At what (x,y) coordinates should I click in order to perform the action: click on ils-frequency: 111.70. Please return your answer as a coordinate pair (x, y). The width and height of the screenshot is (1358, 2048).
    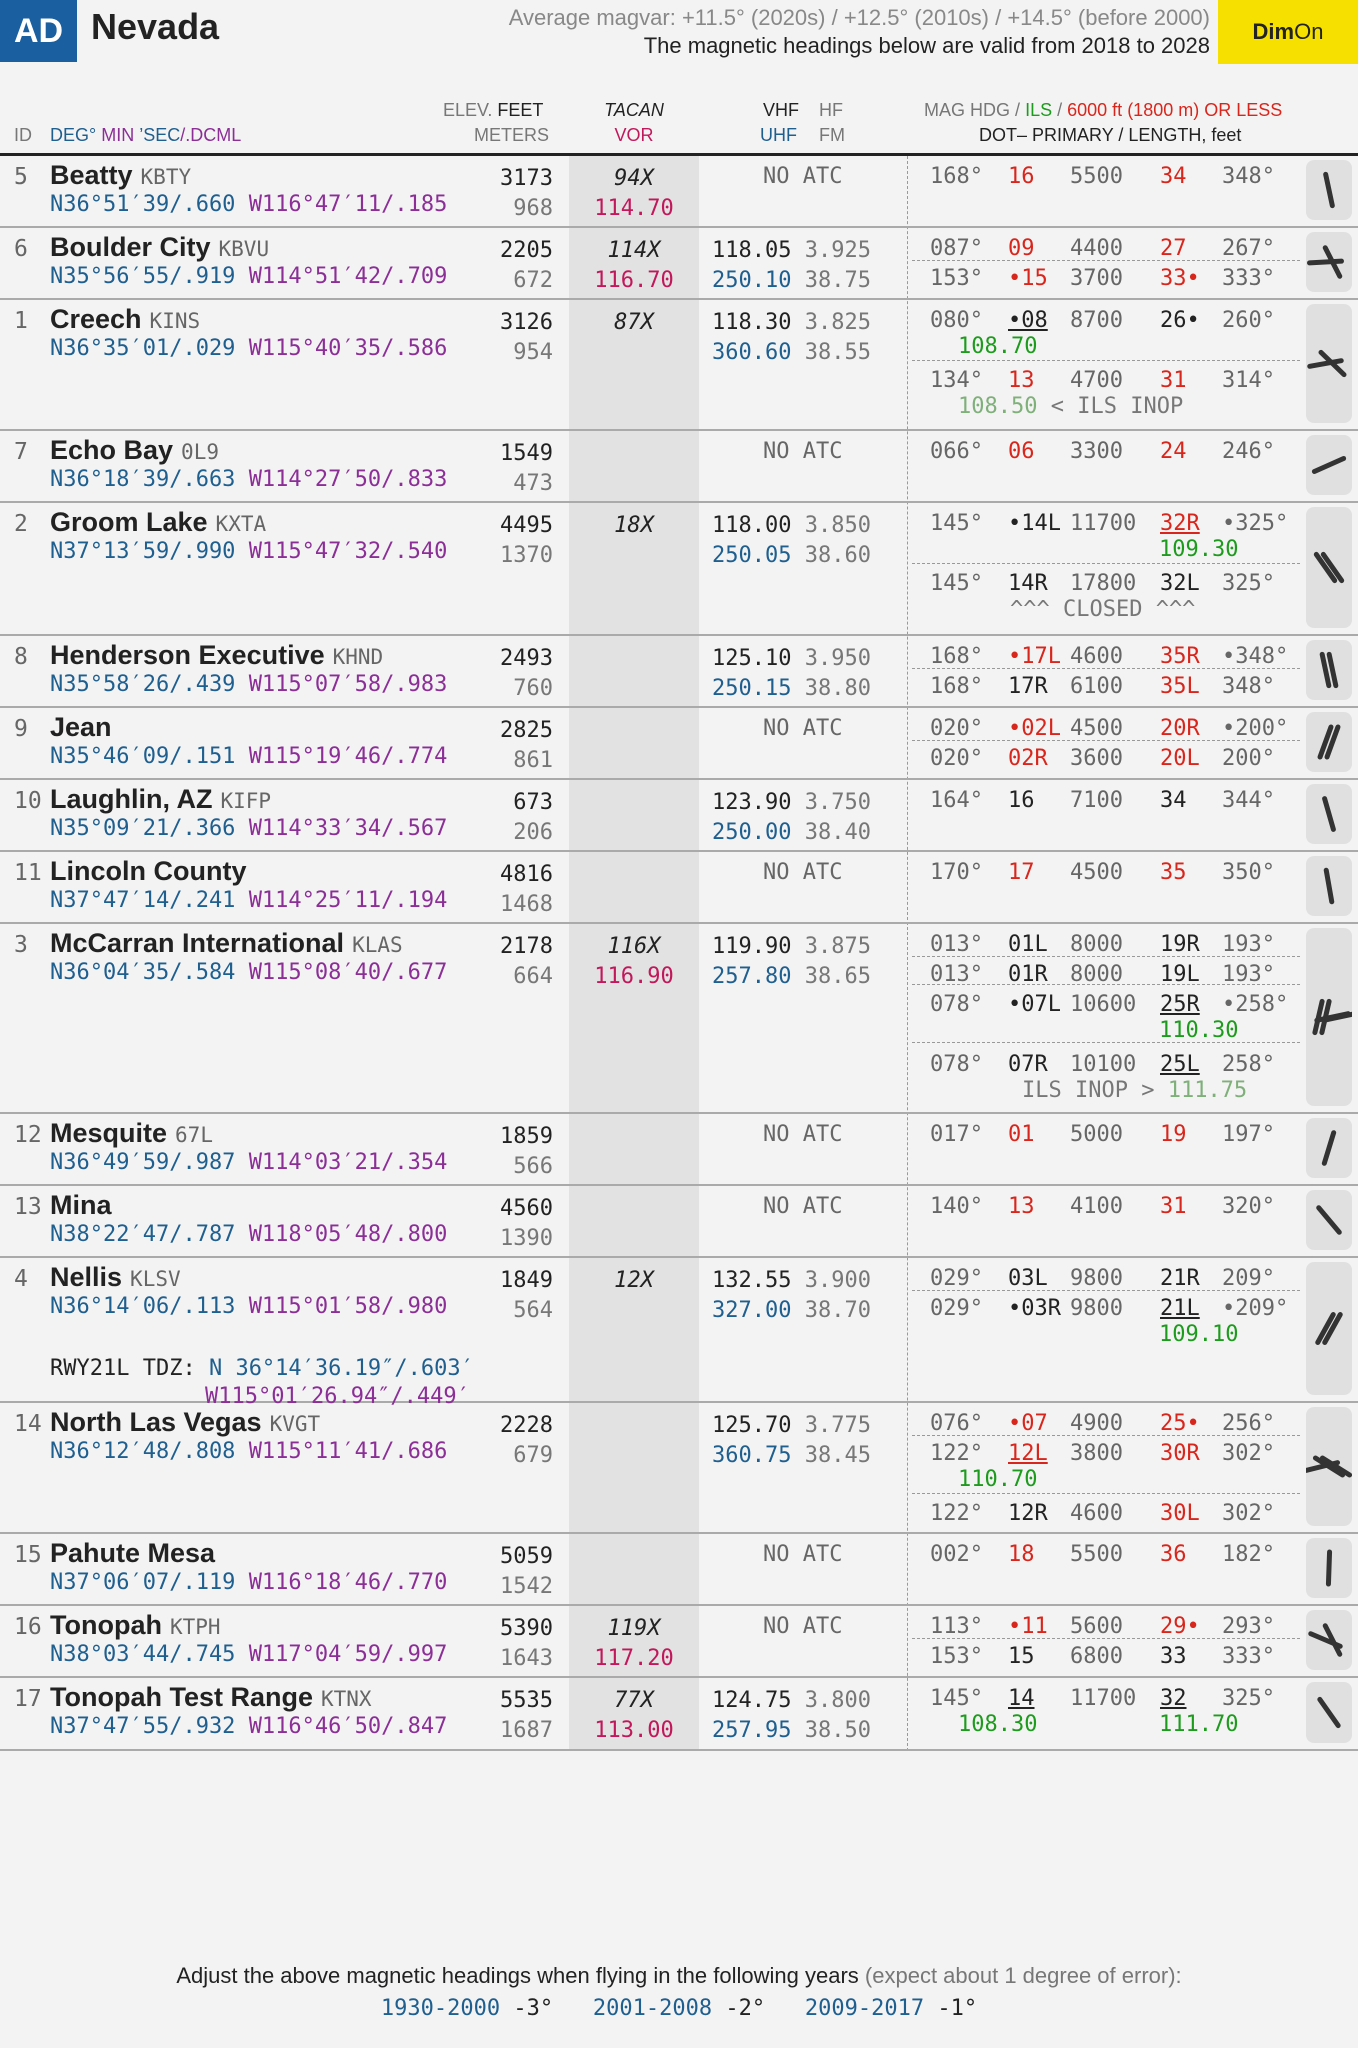
    Looking at the image, I should click on (1199, 1724).